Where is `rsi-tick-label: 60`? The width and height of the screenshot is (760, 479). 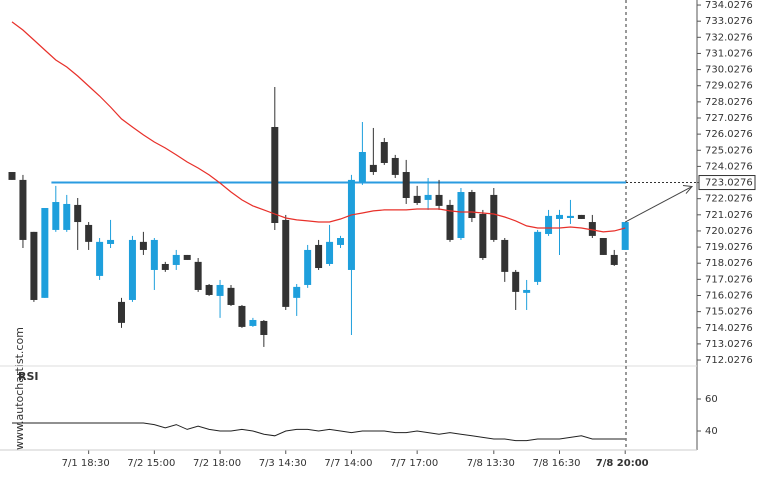 rsi-tick-label: 60 is located at coordinates (711, 399).